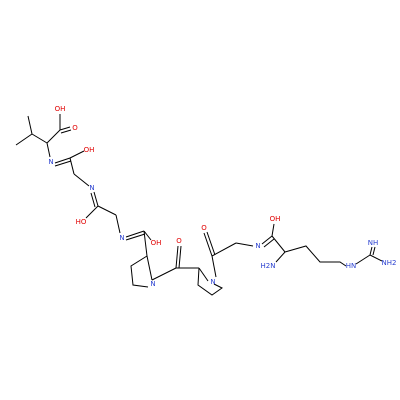  I want to click on atom-label: H2N, so click(268, 266).